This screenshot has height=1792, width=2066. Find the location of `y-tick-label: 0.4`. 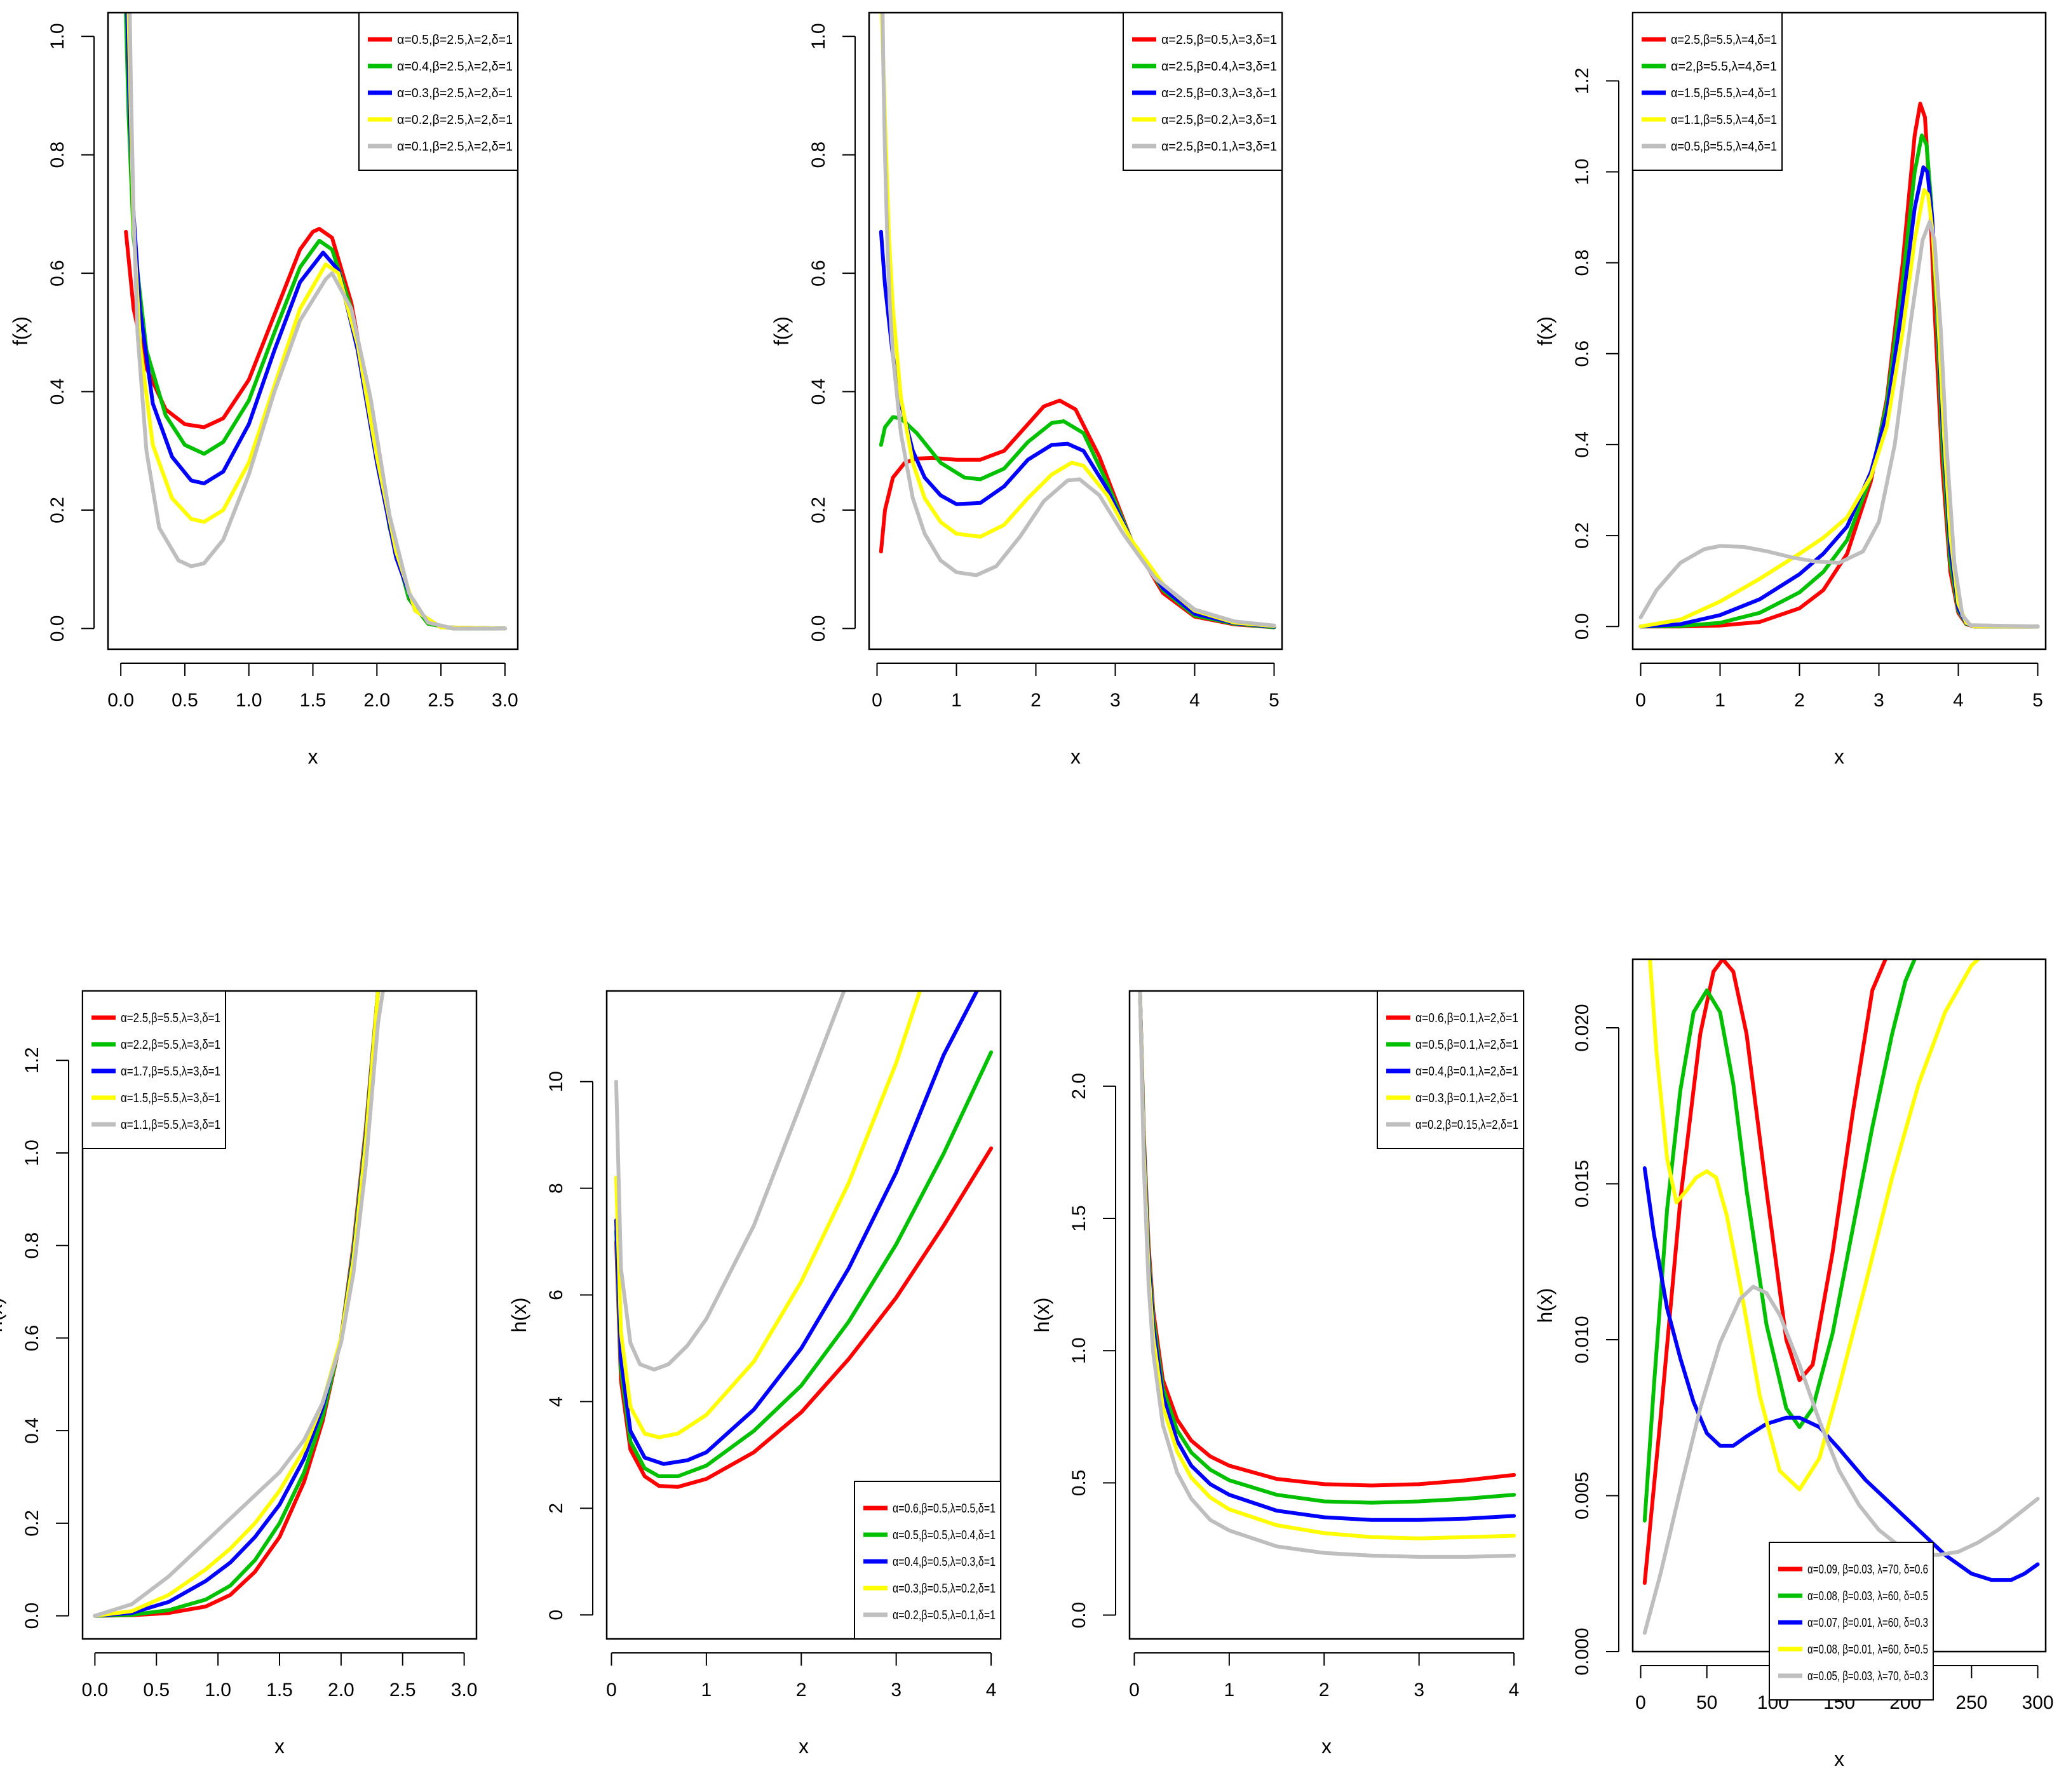

y-tick-label: 0.4 is located at coordinates (57, 392).